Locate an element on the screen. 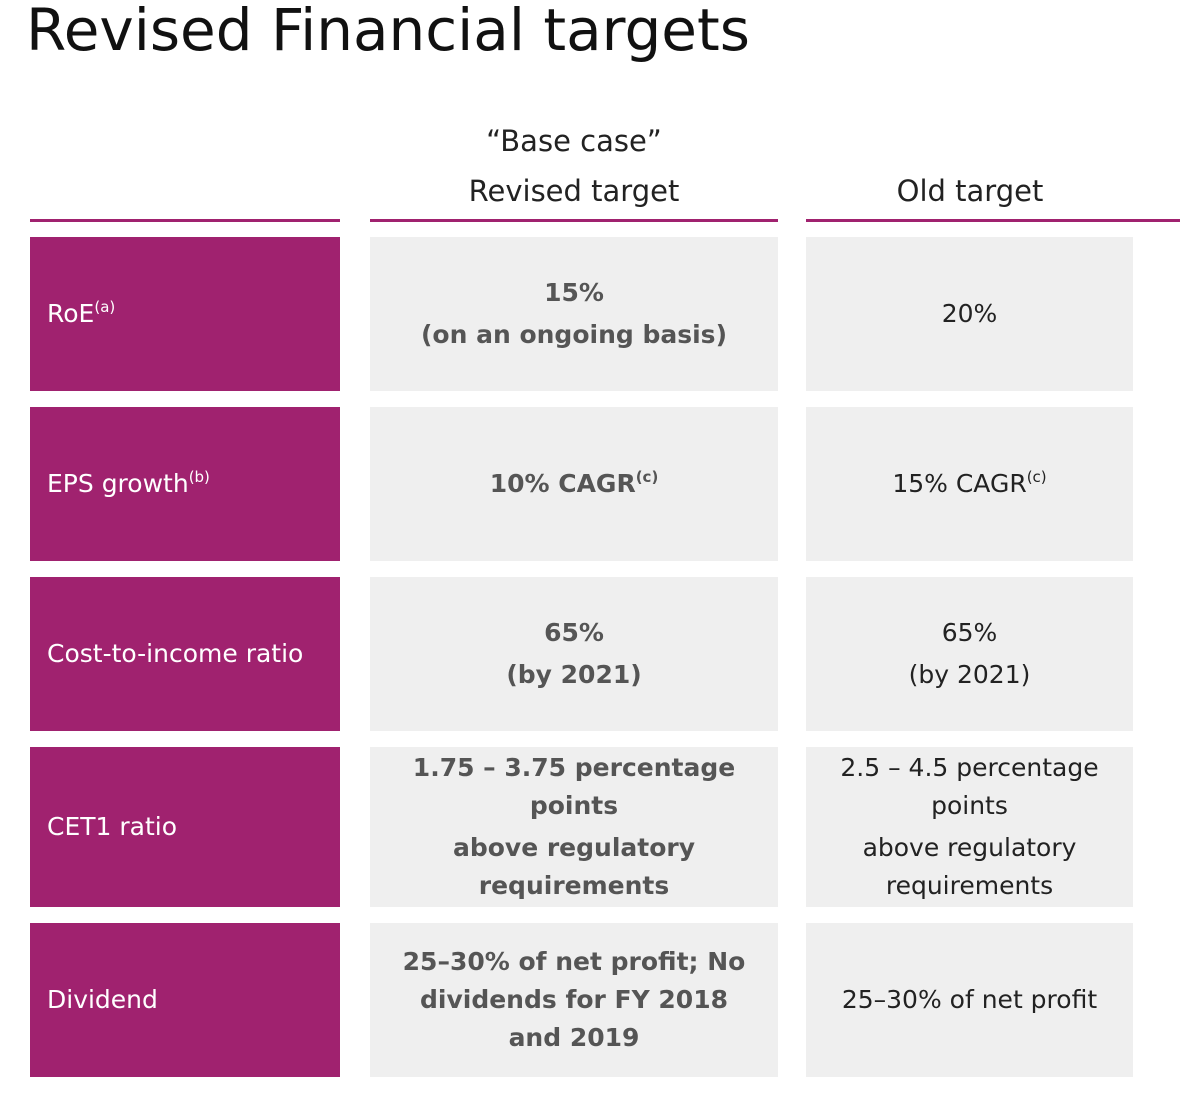 The image size is (1180, 1098). label-cell: Dividend is located at coordinates (185, 1000).